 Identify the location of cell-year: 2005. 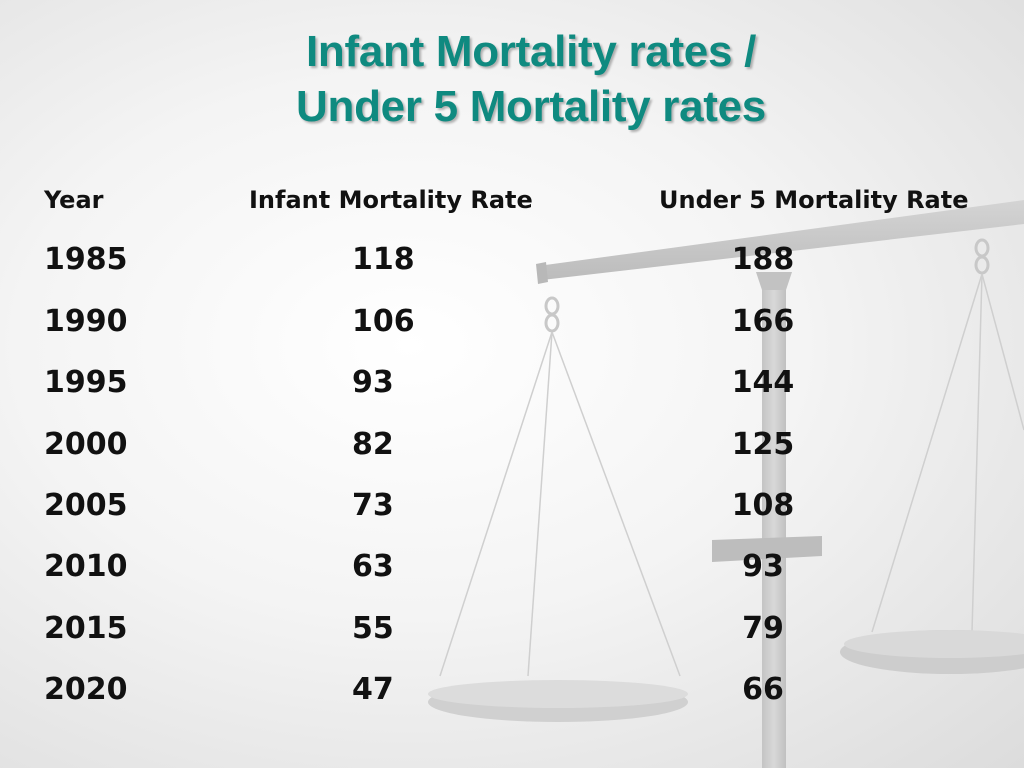
(86, 505).